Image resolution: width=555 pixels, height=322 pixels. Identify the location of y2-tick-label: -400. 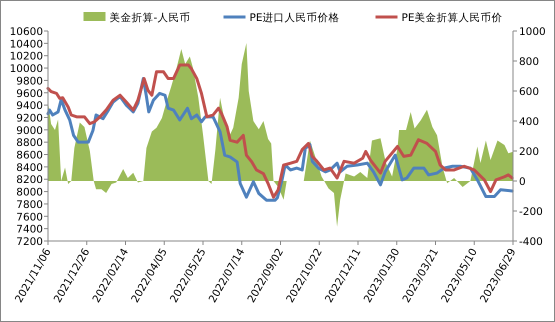
(531, 242).